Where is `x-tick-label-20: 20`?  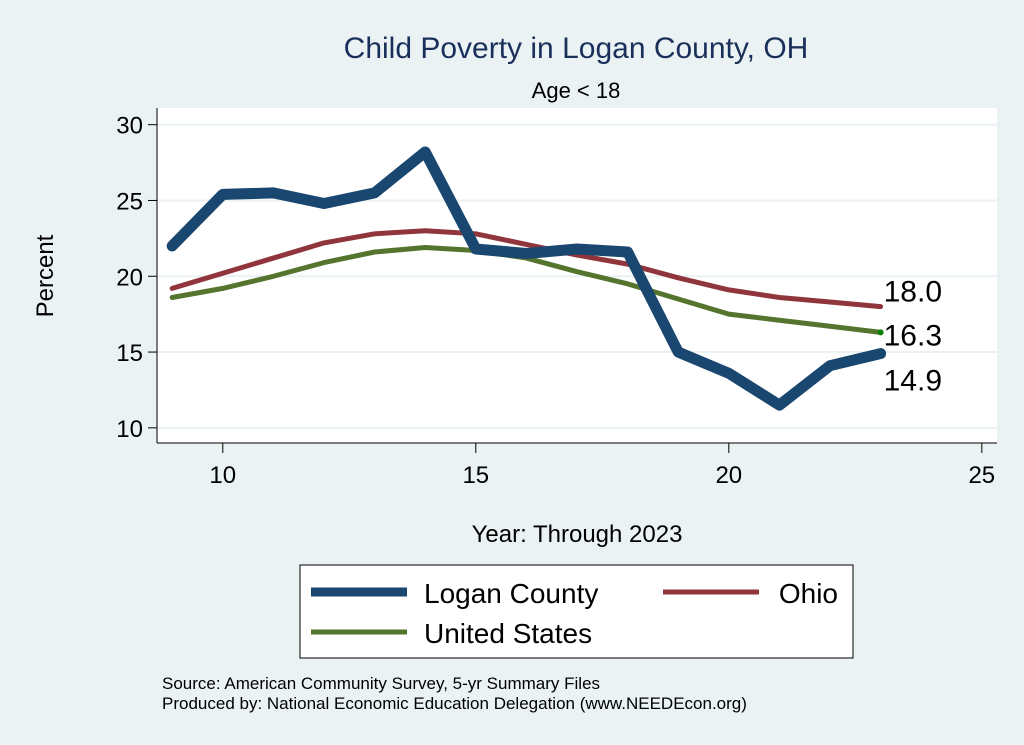 x-tick-label-20: 20 is located at coordinates (728, 475).